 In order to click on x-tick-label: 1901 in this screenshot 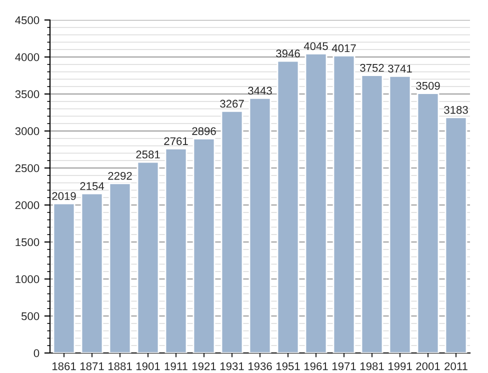, I will do `click(148, 366)`.